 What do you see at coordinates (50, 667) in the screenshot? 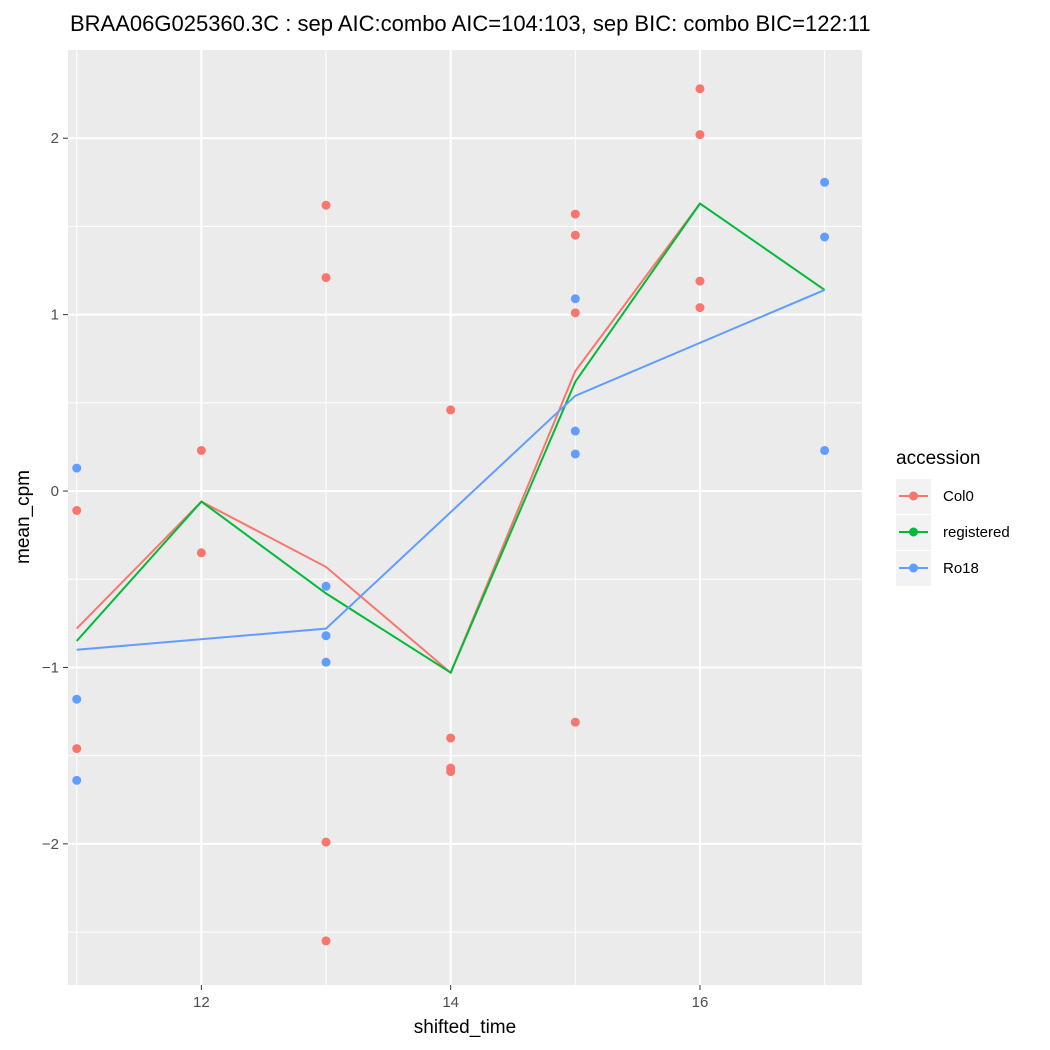
I see `y-tick-label: −1` at bounding box center [50, 667].